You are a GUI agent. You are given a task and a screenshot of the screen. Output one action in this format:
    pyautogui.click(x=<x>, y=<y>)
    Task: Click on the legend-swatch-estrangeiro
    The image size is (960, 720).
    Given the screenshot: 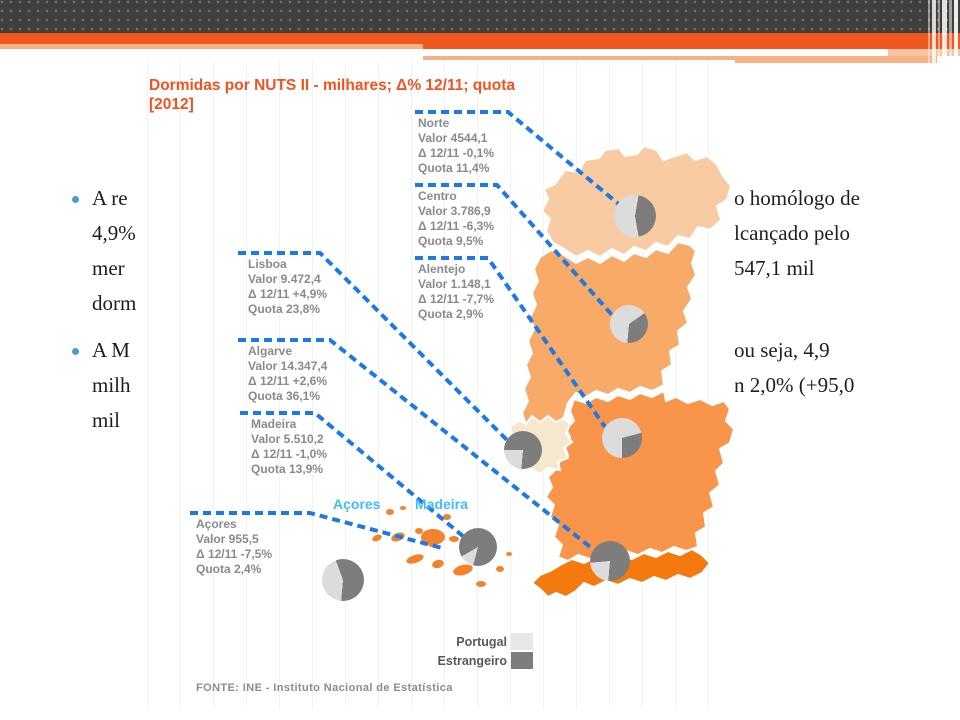 What is the action you would take?
    pyautogui.click(x=522, y=660)
    